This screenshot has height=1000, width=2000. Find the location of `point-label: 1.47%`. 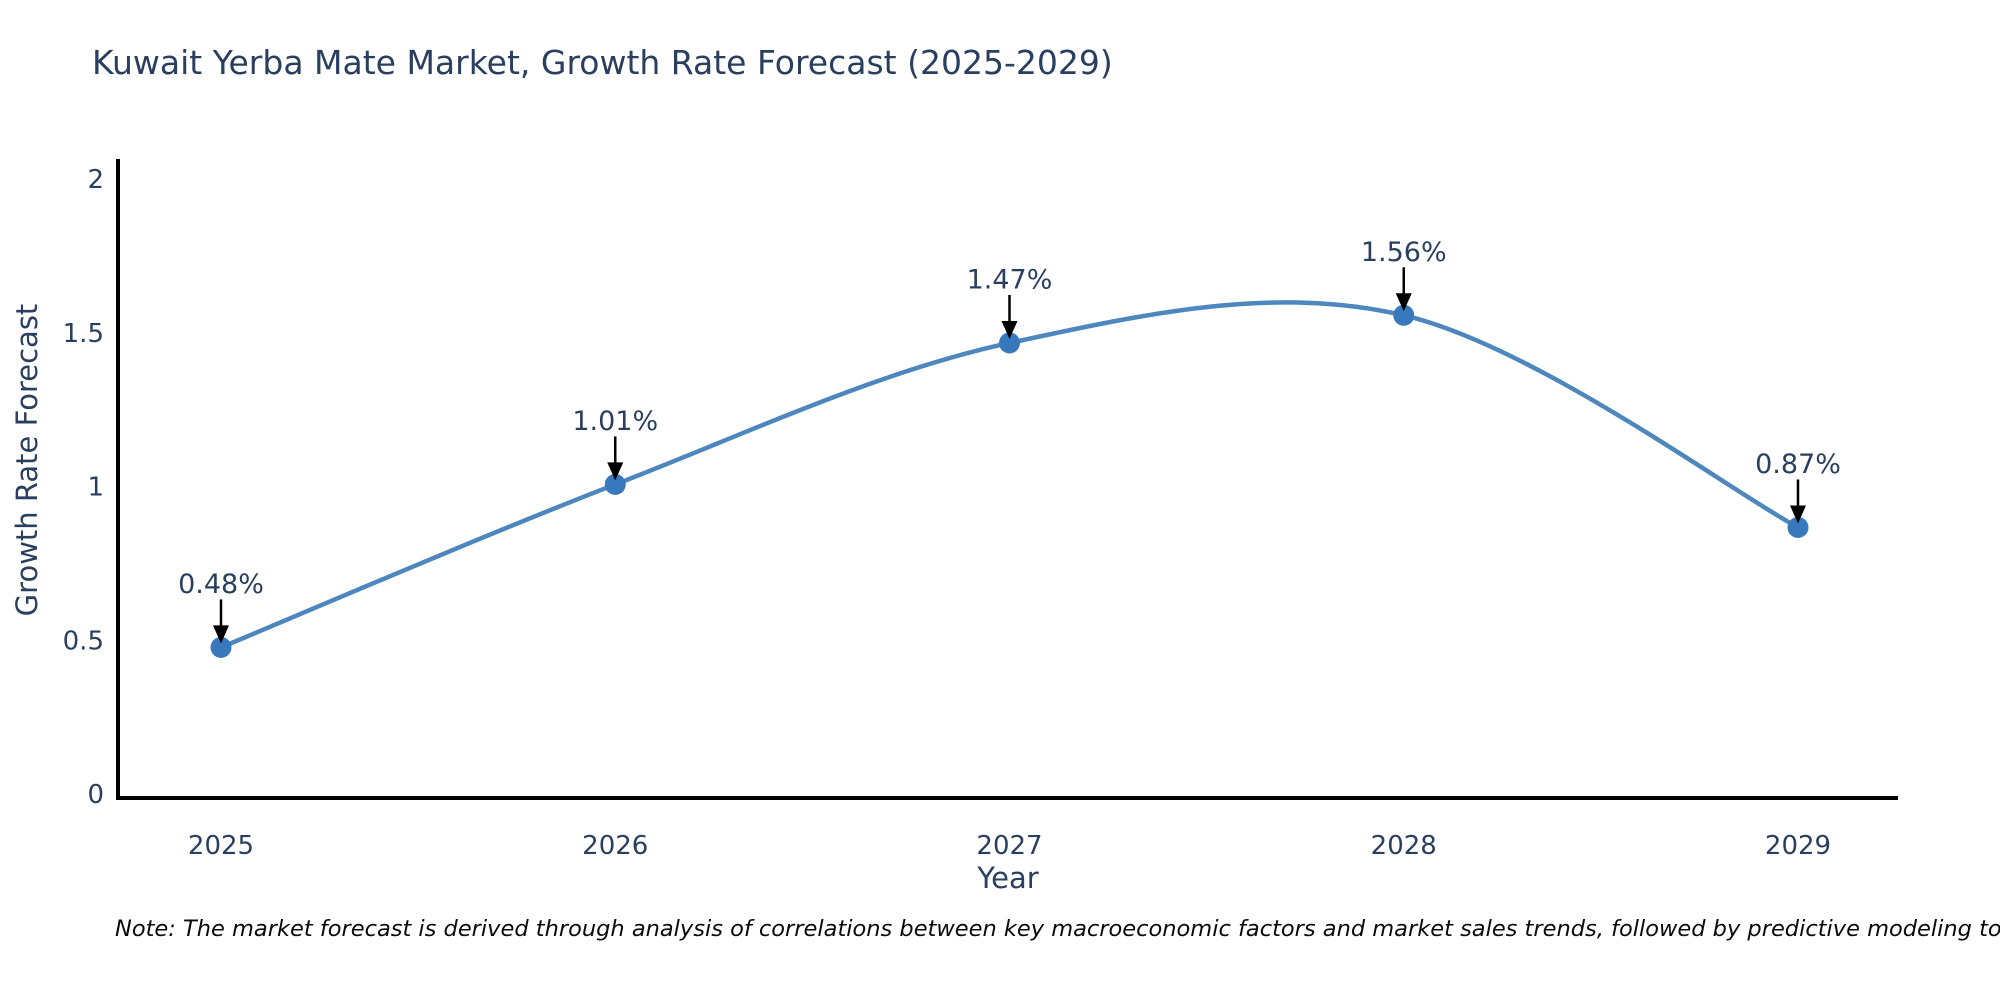

point-label: 1.47% is located at coordinates (1010, 279).